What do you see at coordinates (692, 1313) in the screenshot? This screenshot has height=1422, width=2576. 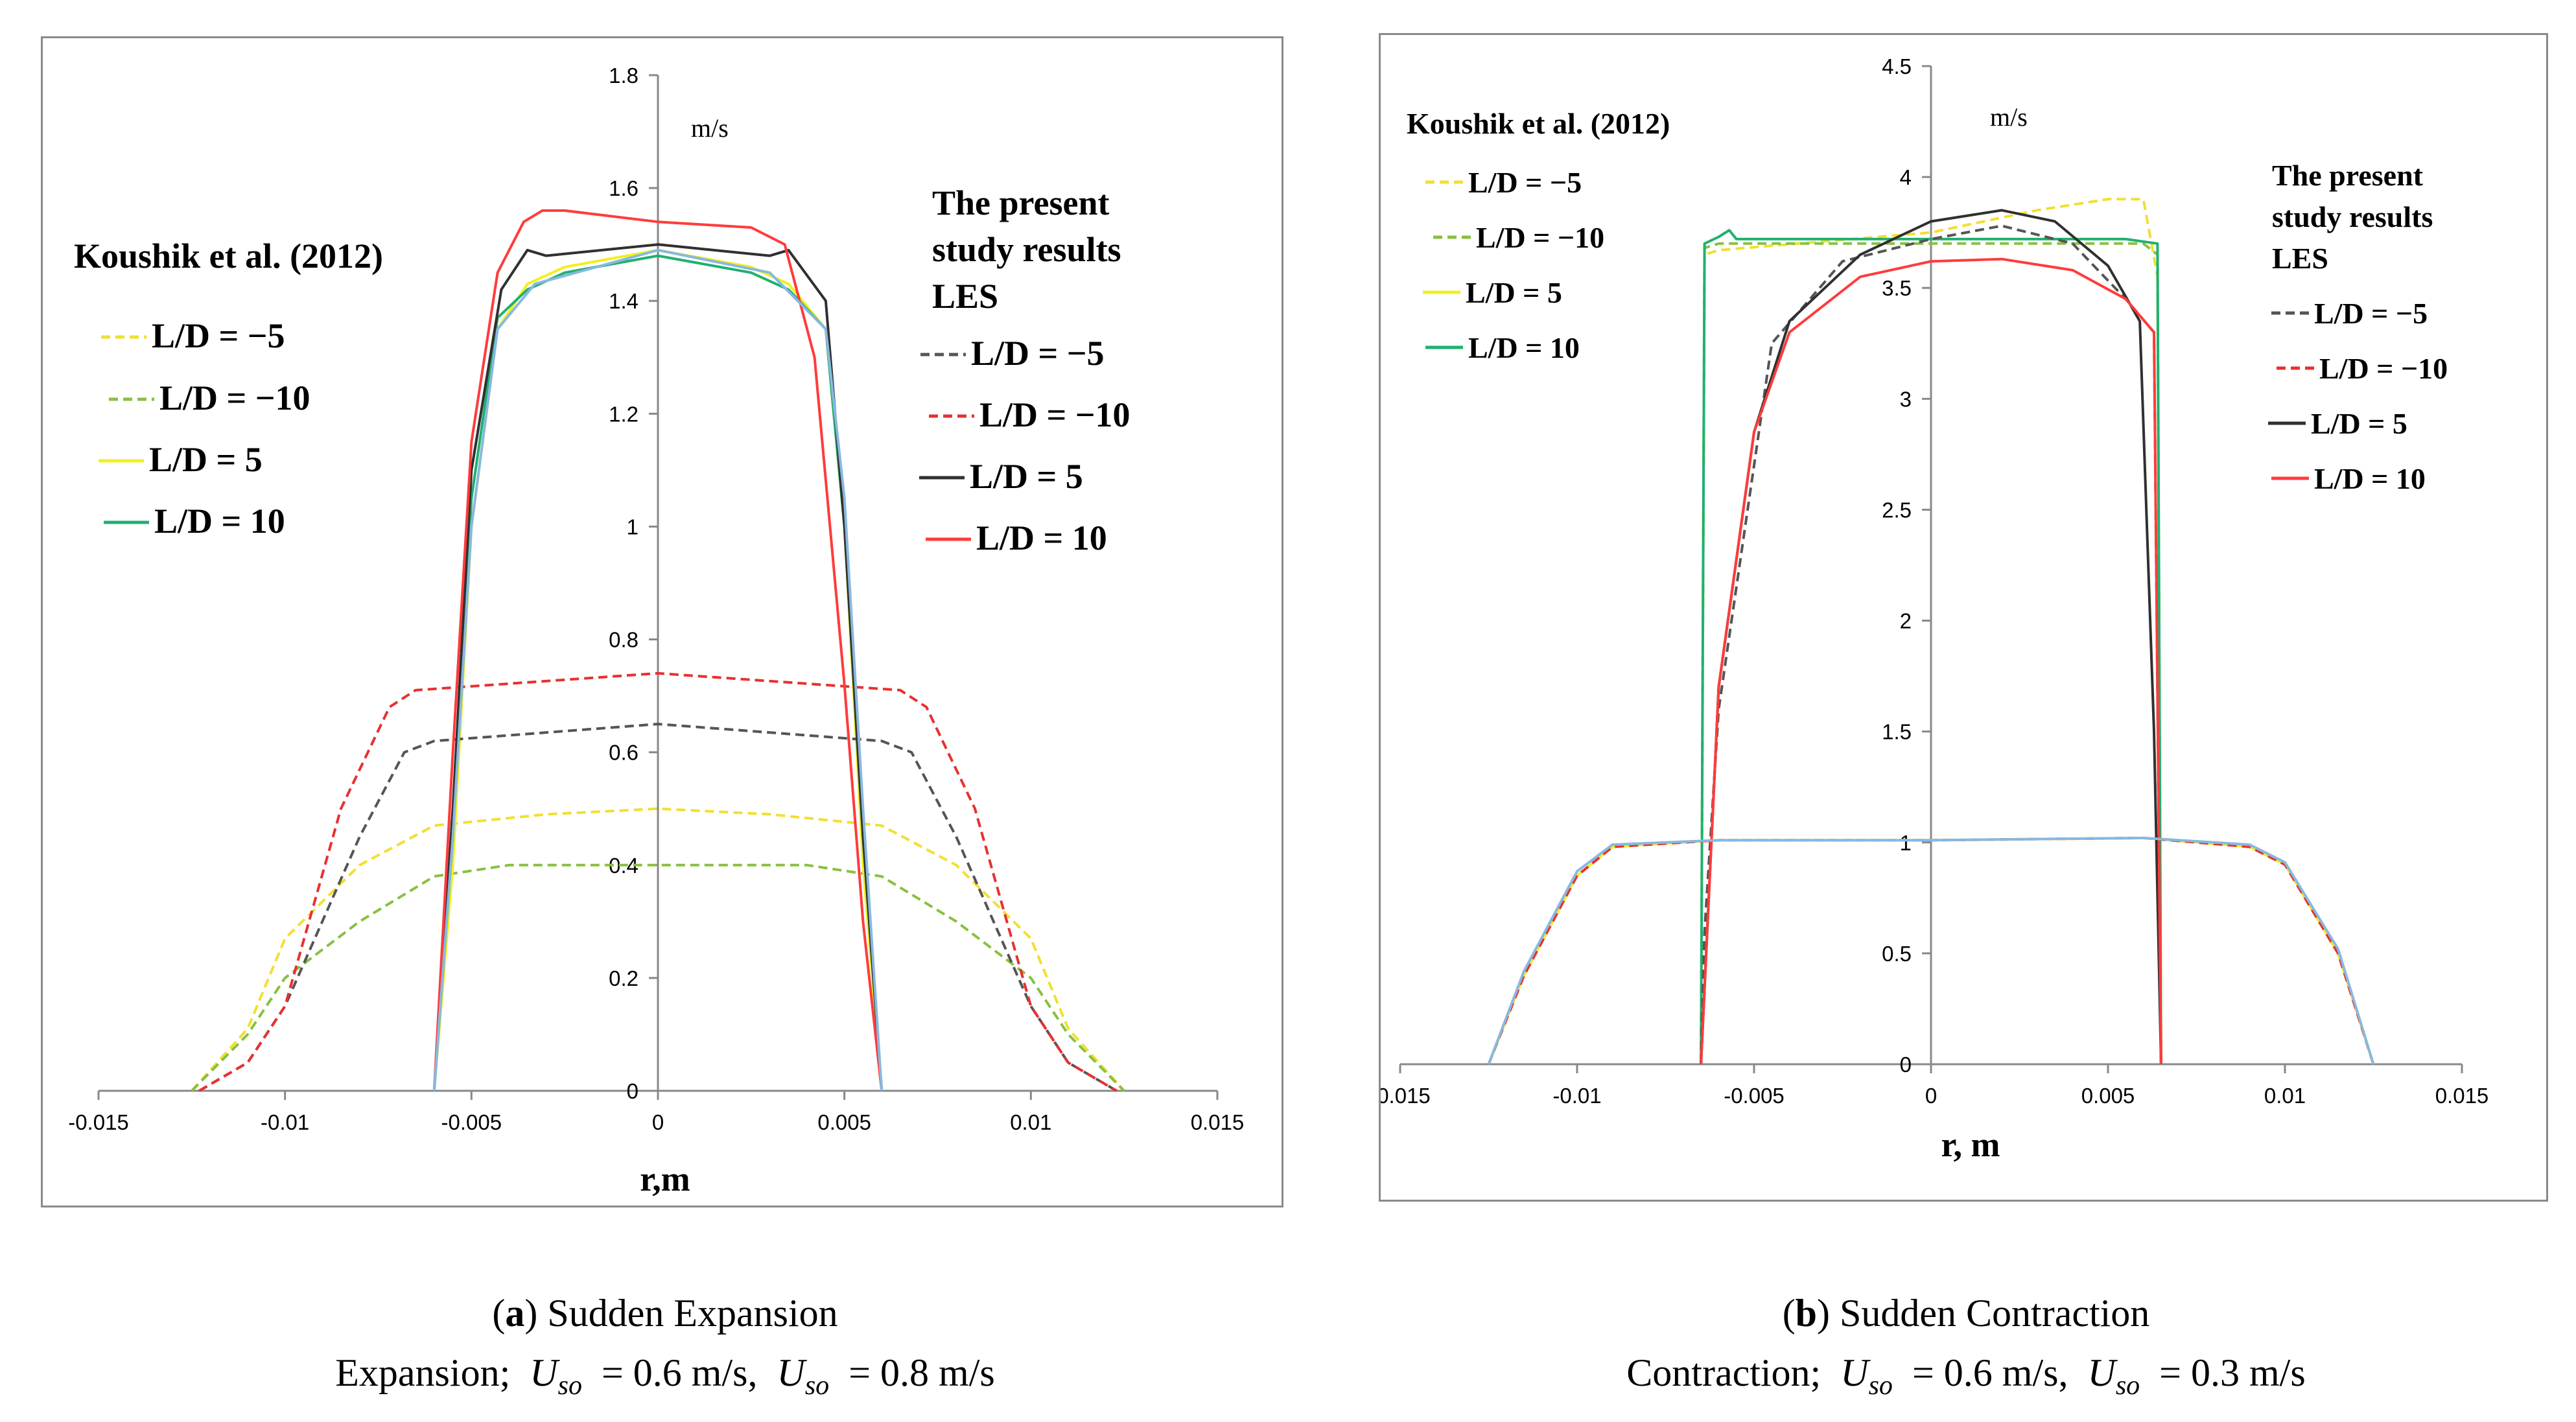 I see `caption-a-text: Sudden Expansion` at bounding box center [692, 1313].